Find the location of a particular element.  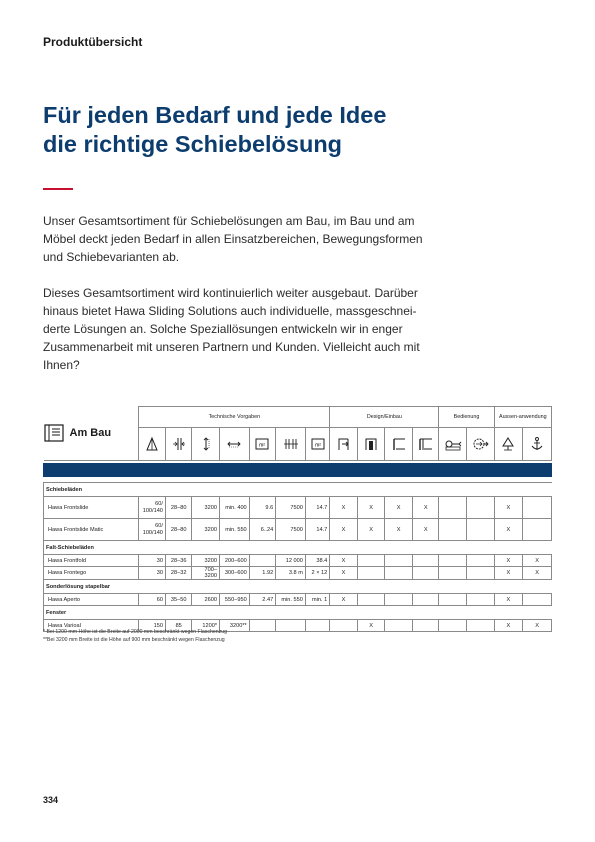

weight-icon is located at coordinates (152, 444).